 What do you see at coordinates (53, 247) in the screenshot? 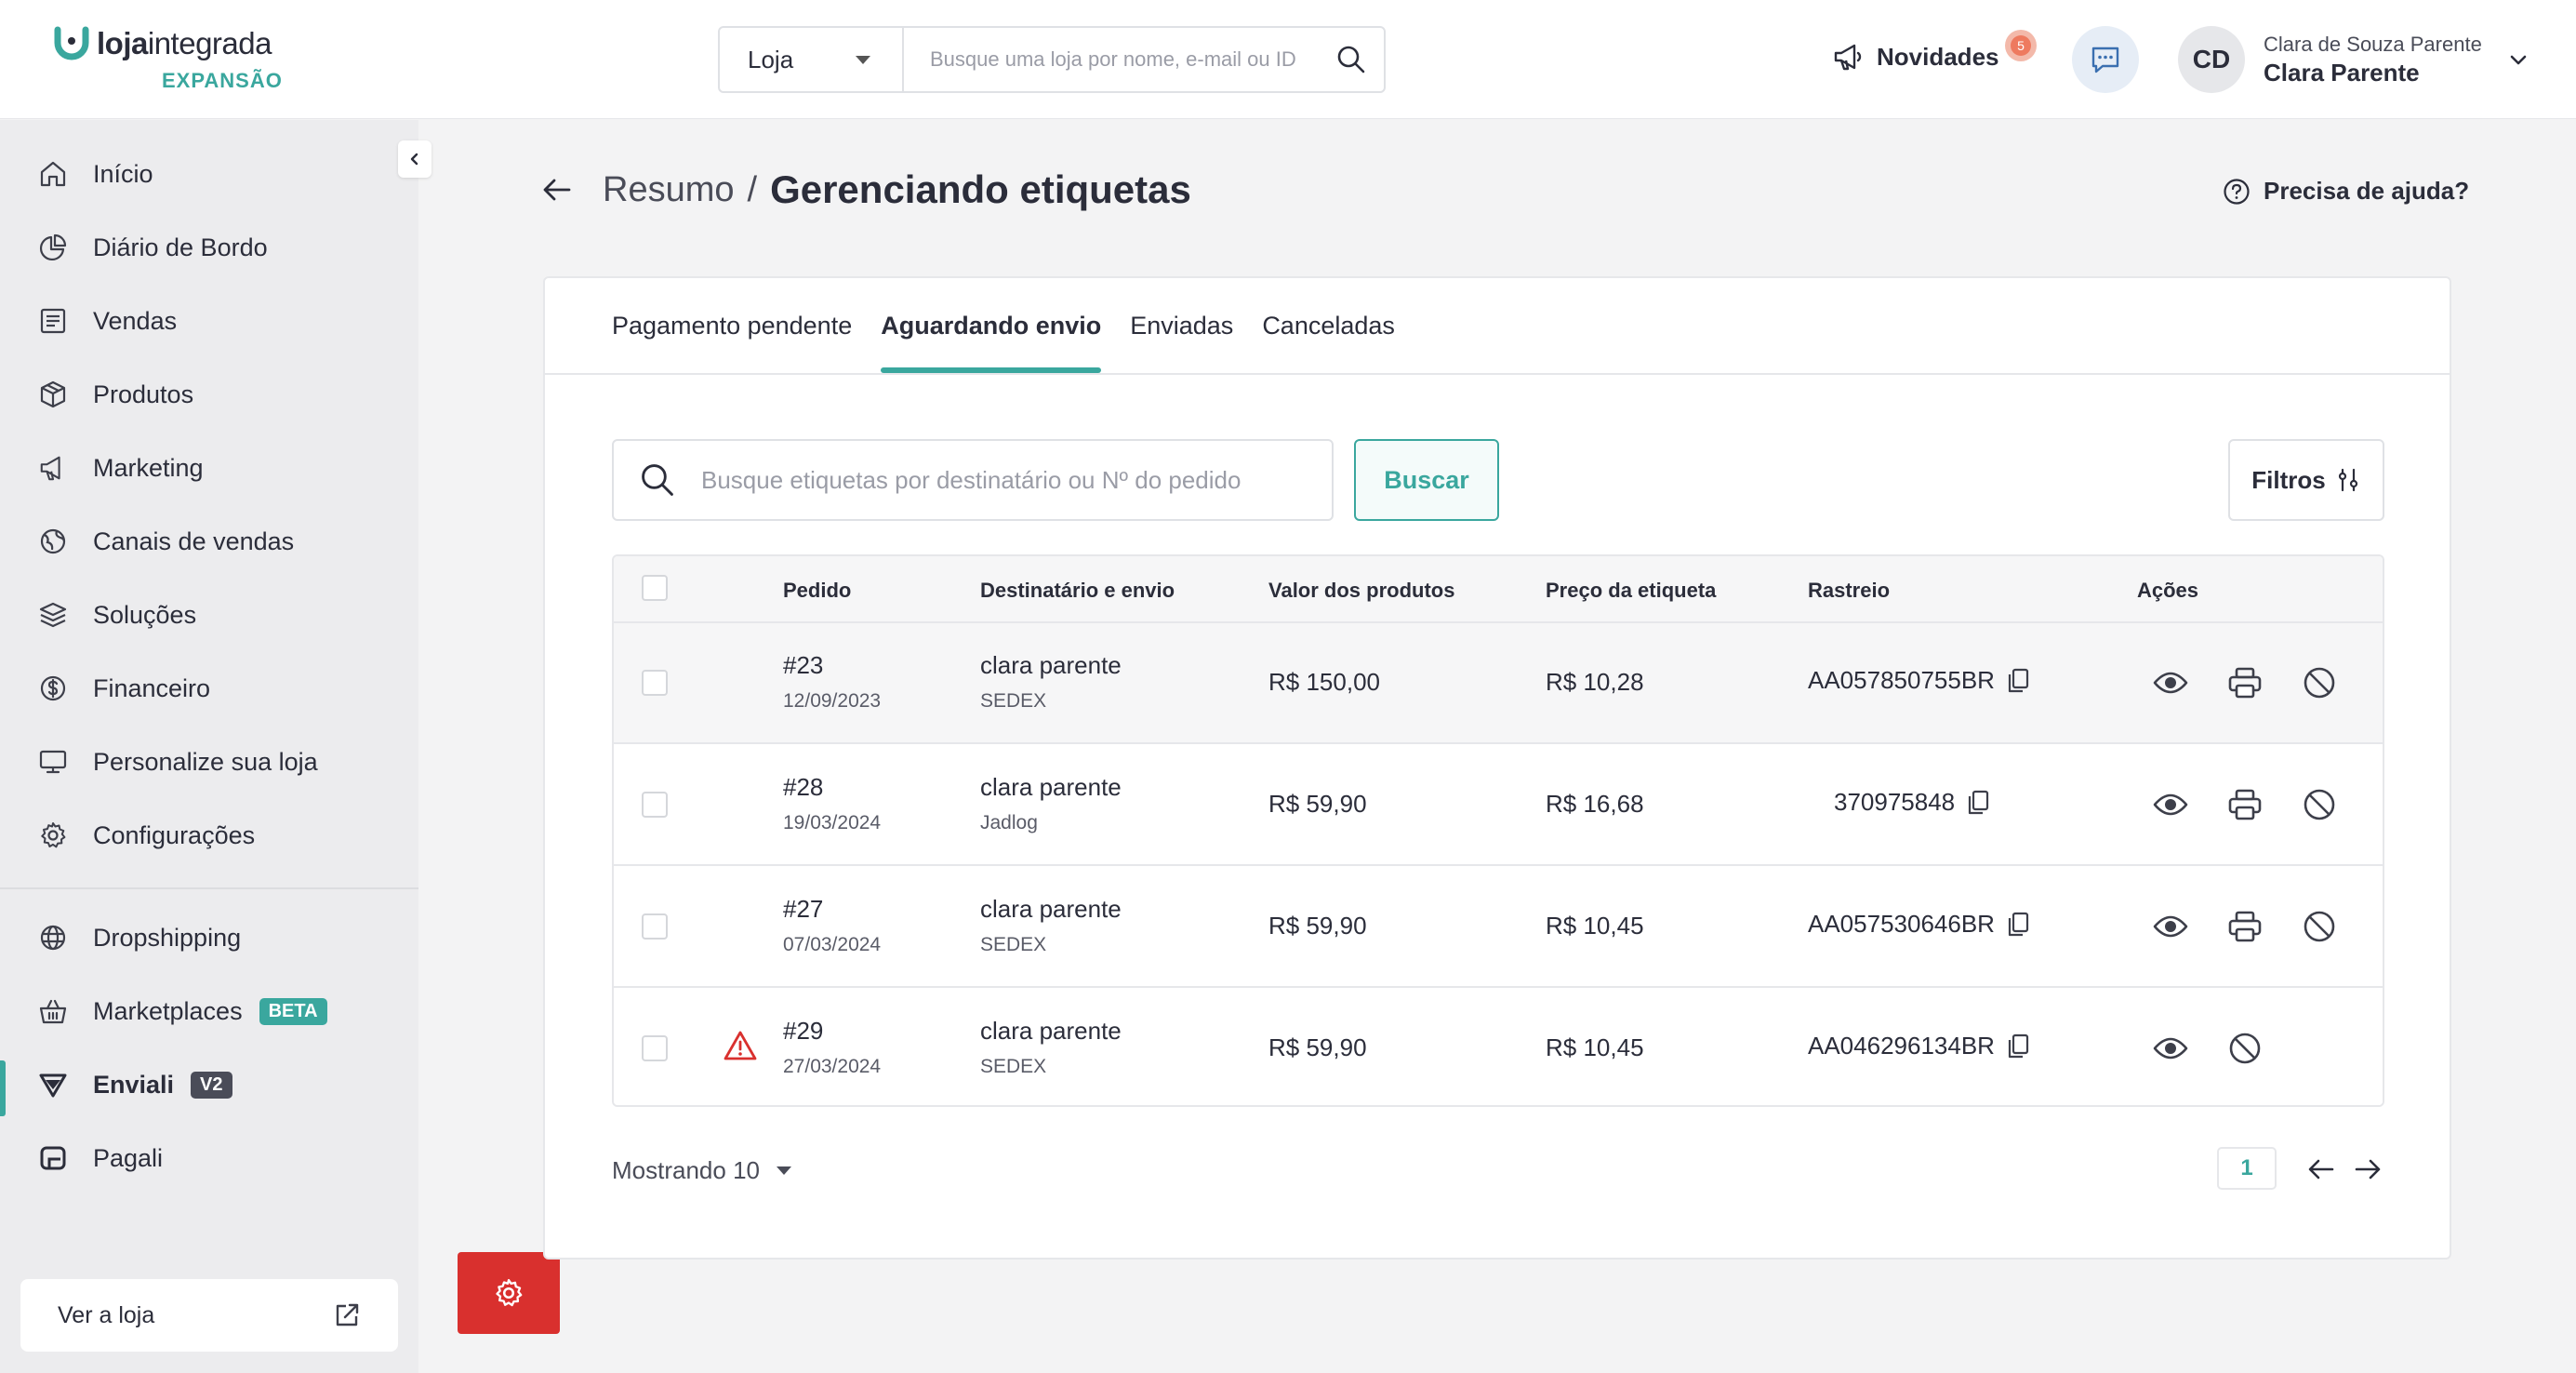
I see `pie-chart-icon` at bounding box center [53, 247].